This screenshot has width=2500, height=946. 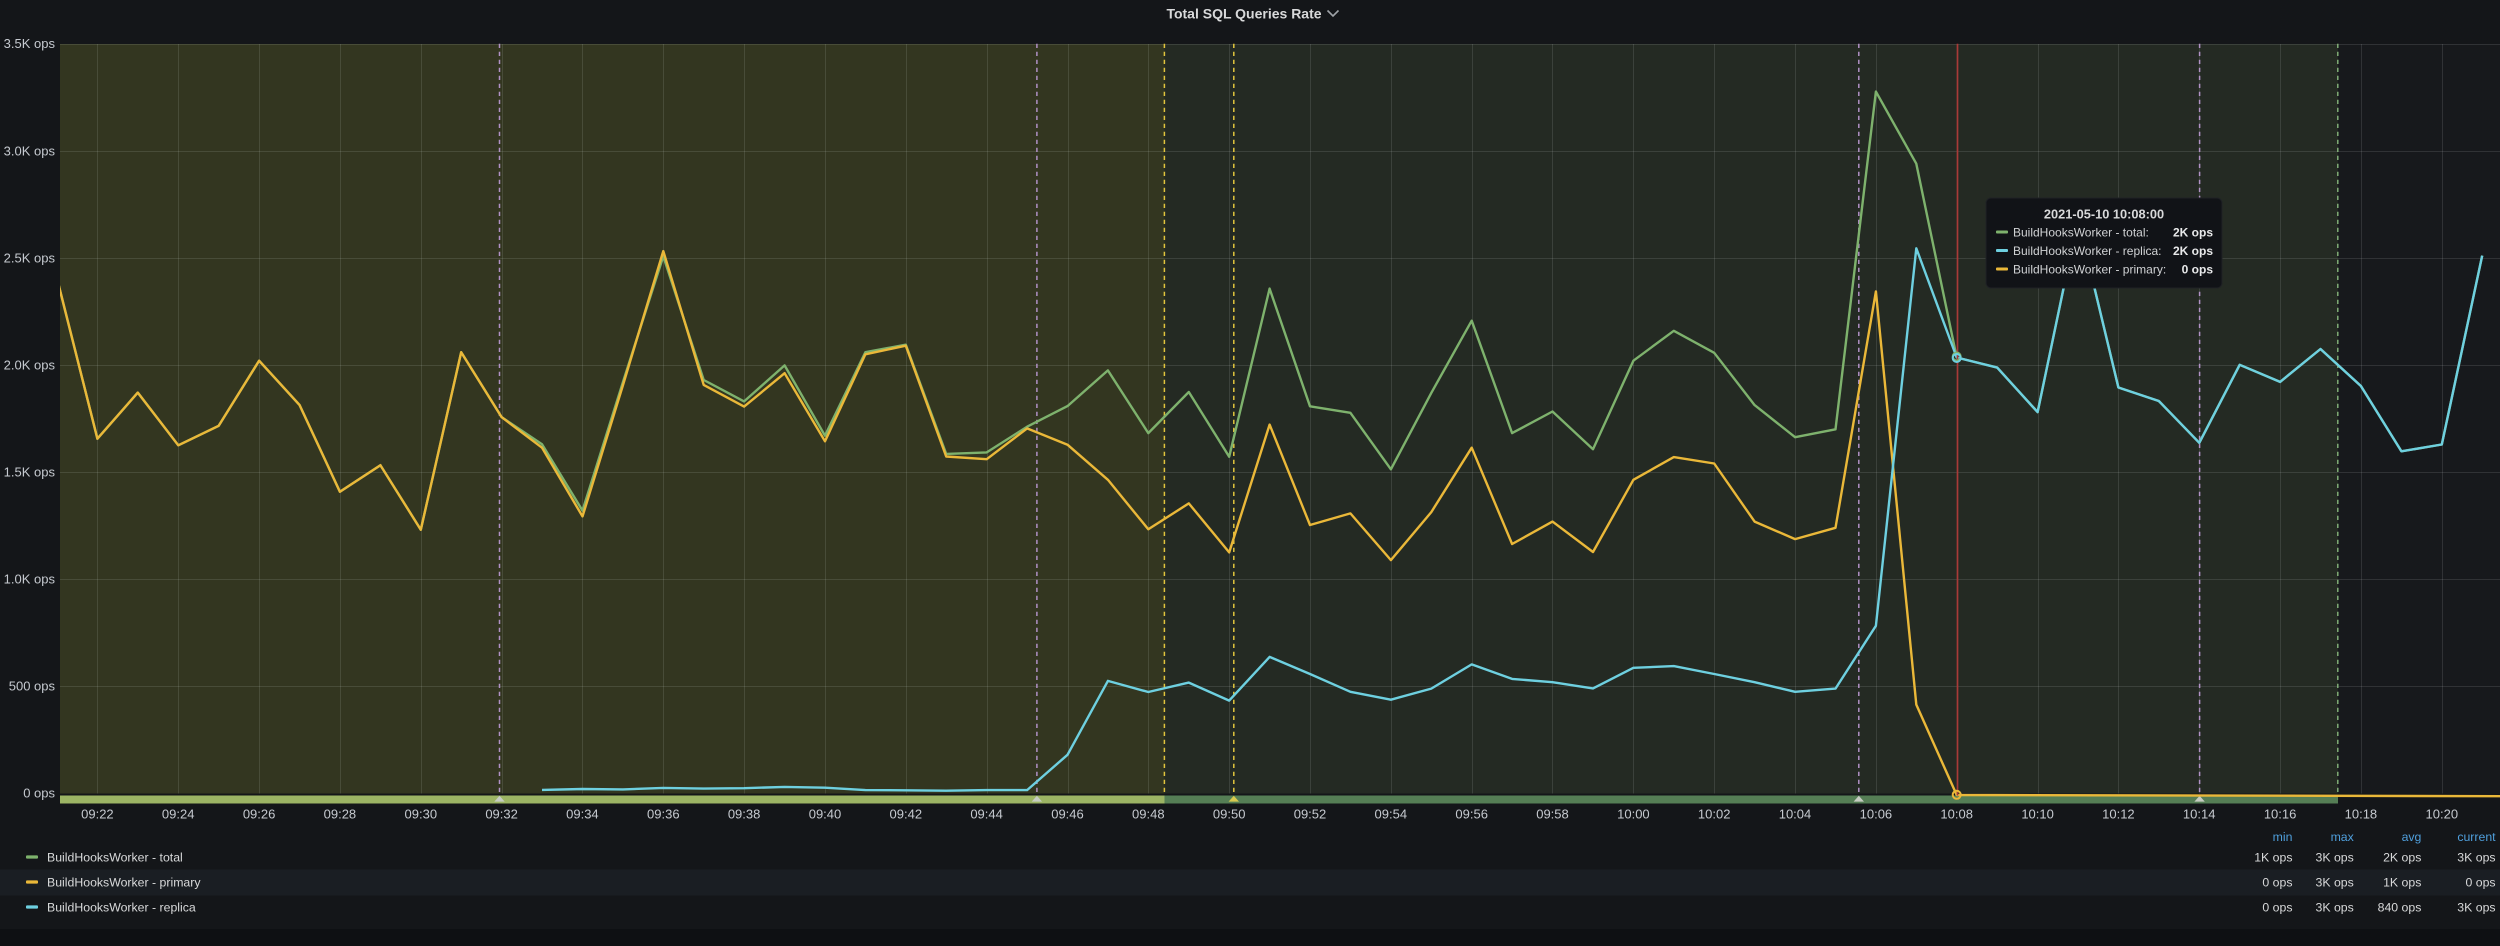 I want to click on svg-text: 09:38, so click(x=744, y=814).